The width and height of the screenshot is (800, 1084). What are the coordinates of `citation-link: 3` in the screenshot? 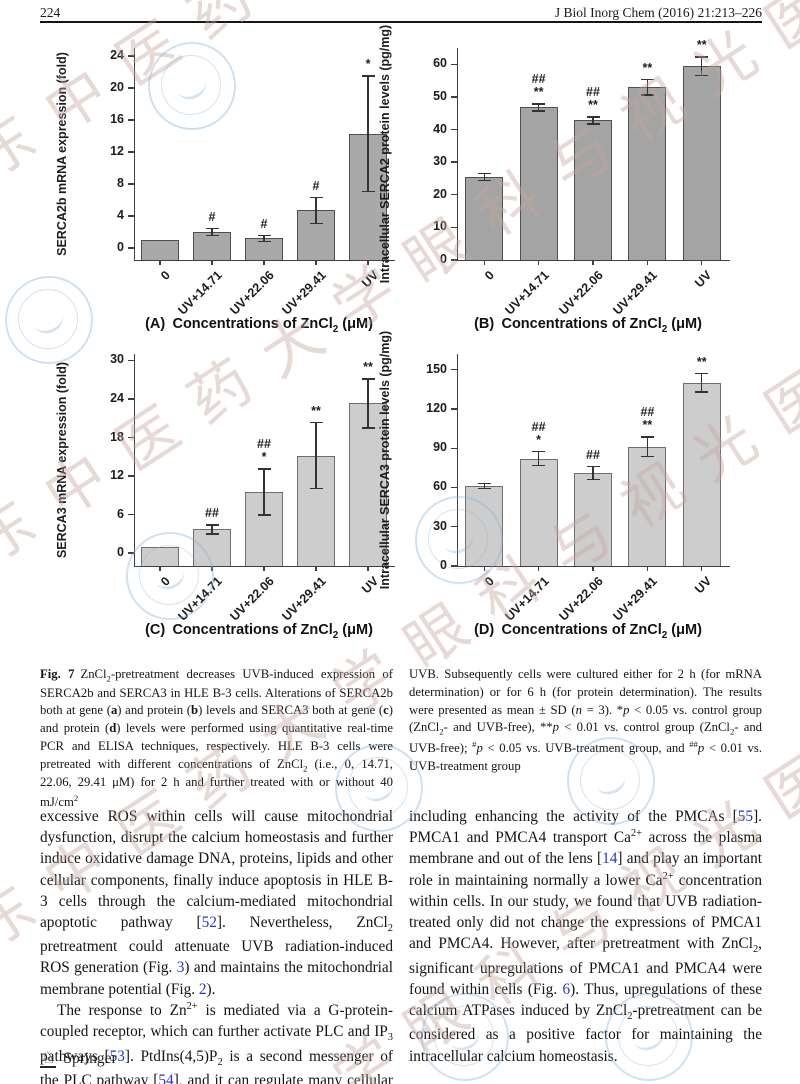 It's located at (180, 968).